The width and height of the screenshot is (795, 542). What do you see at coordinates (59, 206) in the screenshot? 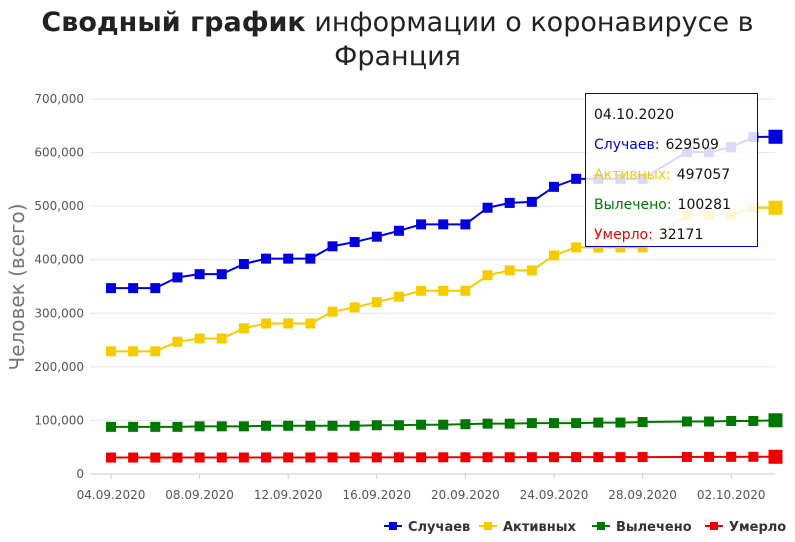
I see `y-tick-label: 500,000` at bounding box center [59, 206].